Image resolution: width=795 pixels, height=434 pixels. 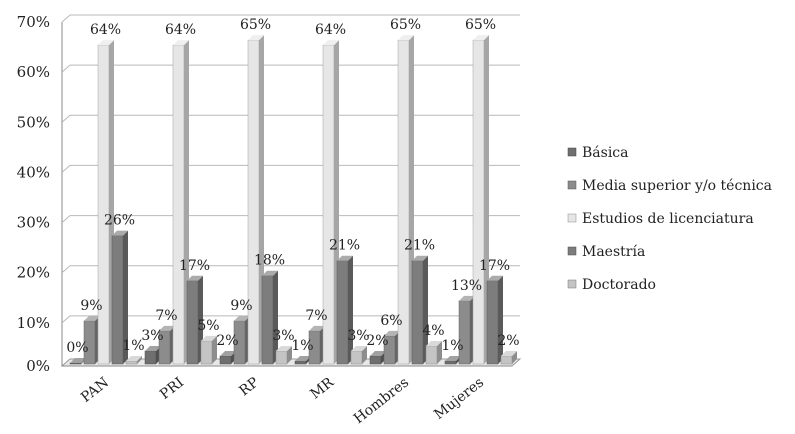 What do you see at coordinates (381, 401) in the screenshot?
I see `x-tick-label: Hombres` at bounding box center [381, 401].